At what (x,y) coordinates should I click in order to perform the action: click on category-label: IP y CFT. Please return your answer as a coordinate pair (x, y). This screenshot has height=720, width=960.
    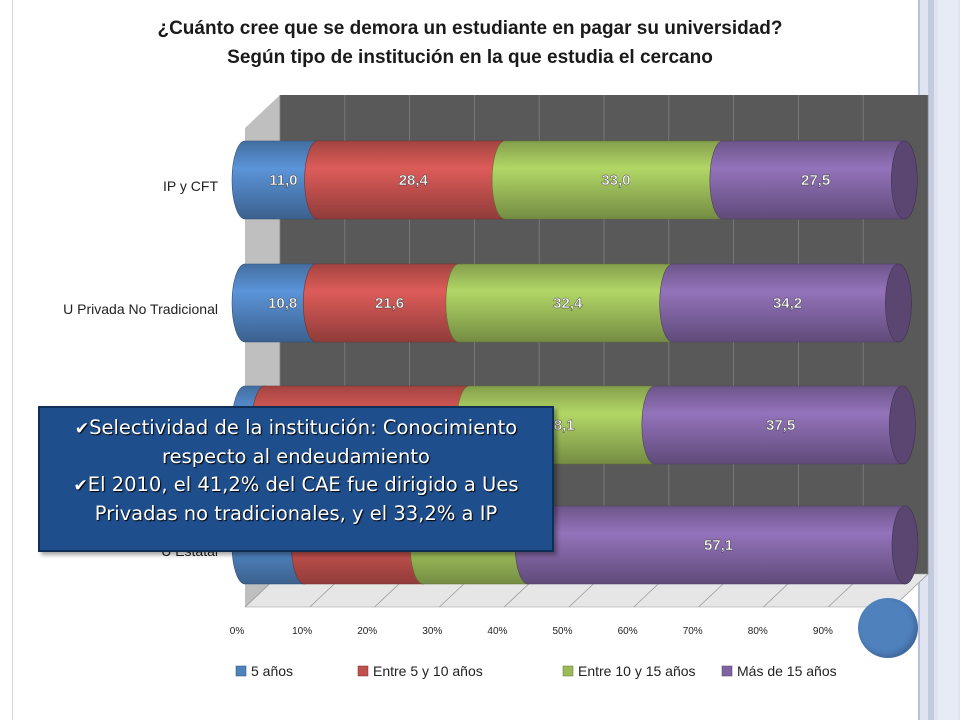
    Looking at the image, I should click on (190, 186).